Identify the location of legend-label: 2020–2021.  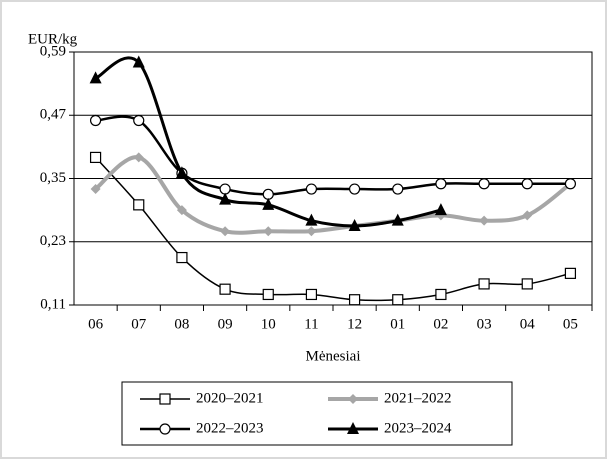
(230, 398).